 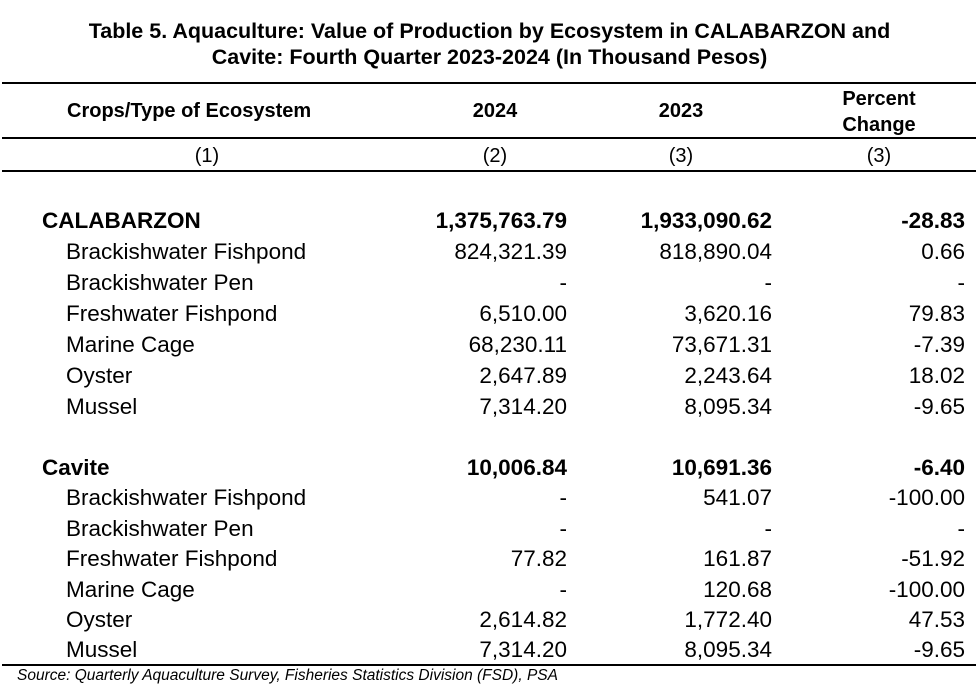 I want to click on percent-change: 79.83, so click(x=936, y=313).